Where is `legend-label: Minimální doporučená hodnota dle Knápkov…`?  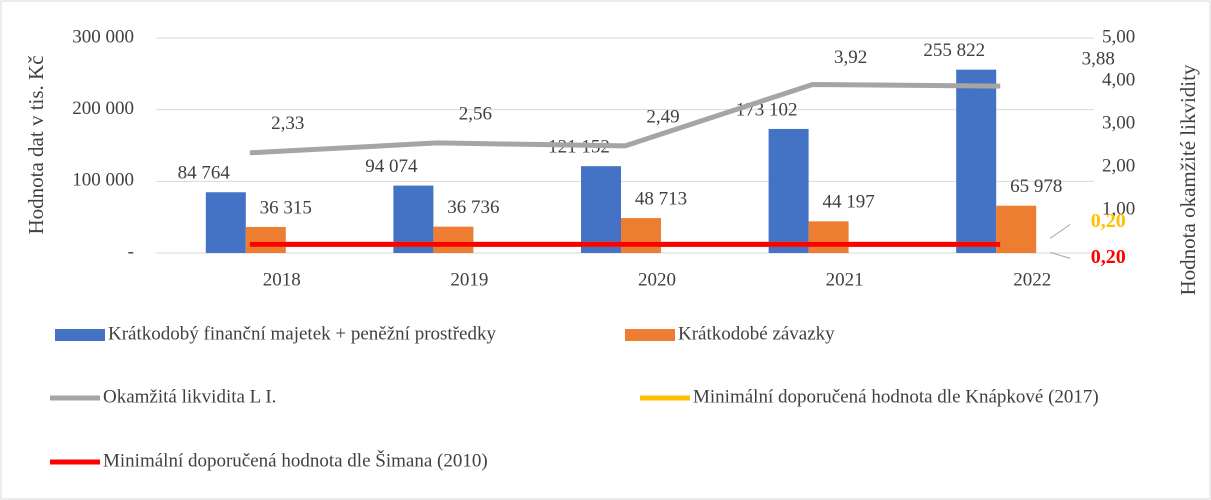
legend-label: Minimální doporučená hodnota dle Knápkov… is located at coordinates (896, 396).